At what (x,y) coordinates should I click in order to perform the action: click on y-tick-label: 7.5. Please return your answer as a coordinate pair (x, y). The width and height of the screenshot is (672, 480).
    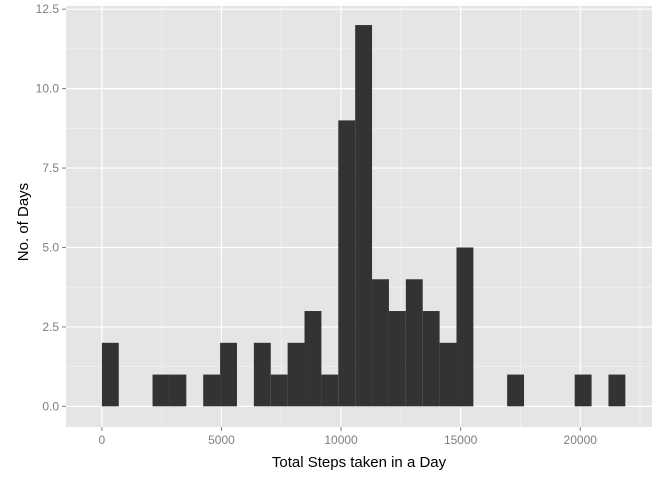
    Looking at the image, I should click on (50, 168).